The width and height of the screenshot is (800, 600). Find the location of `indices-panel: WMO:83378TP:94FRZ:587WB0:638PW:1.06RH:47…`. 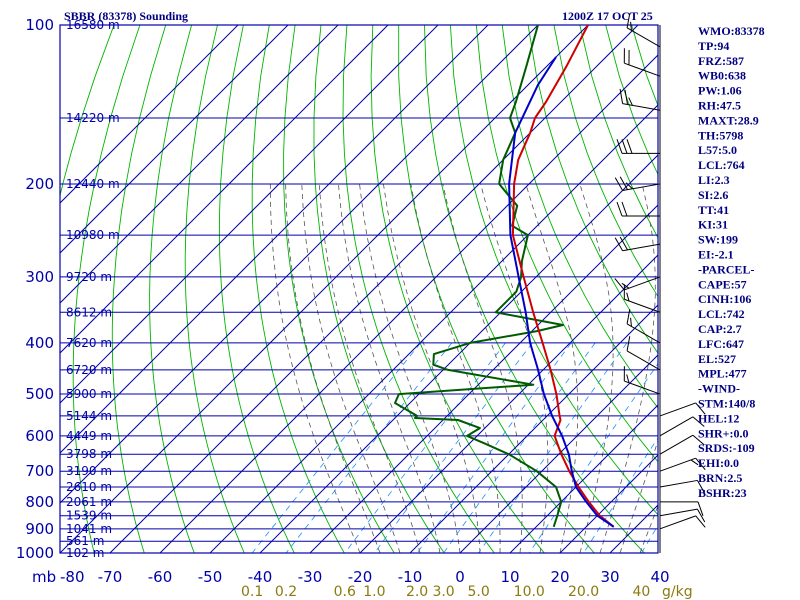

indices-panel: WMO:83378TP:94FRZ:587WB0:638PW:1.06RH:47… is located at coordinates (731, 262).